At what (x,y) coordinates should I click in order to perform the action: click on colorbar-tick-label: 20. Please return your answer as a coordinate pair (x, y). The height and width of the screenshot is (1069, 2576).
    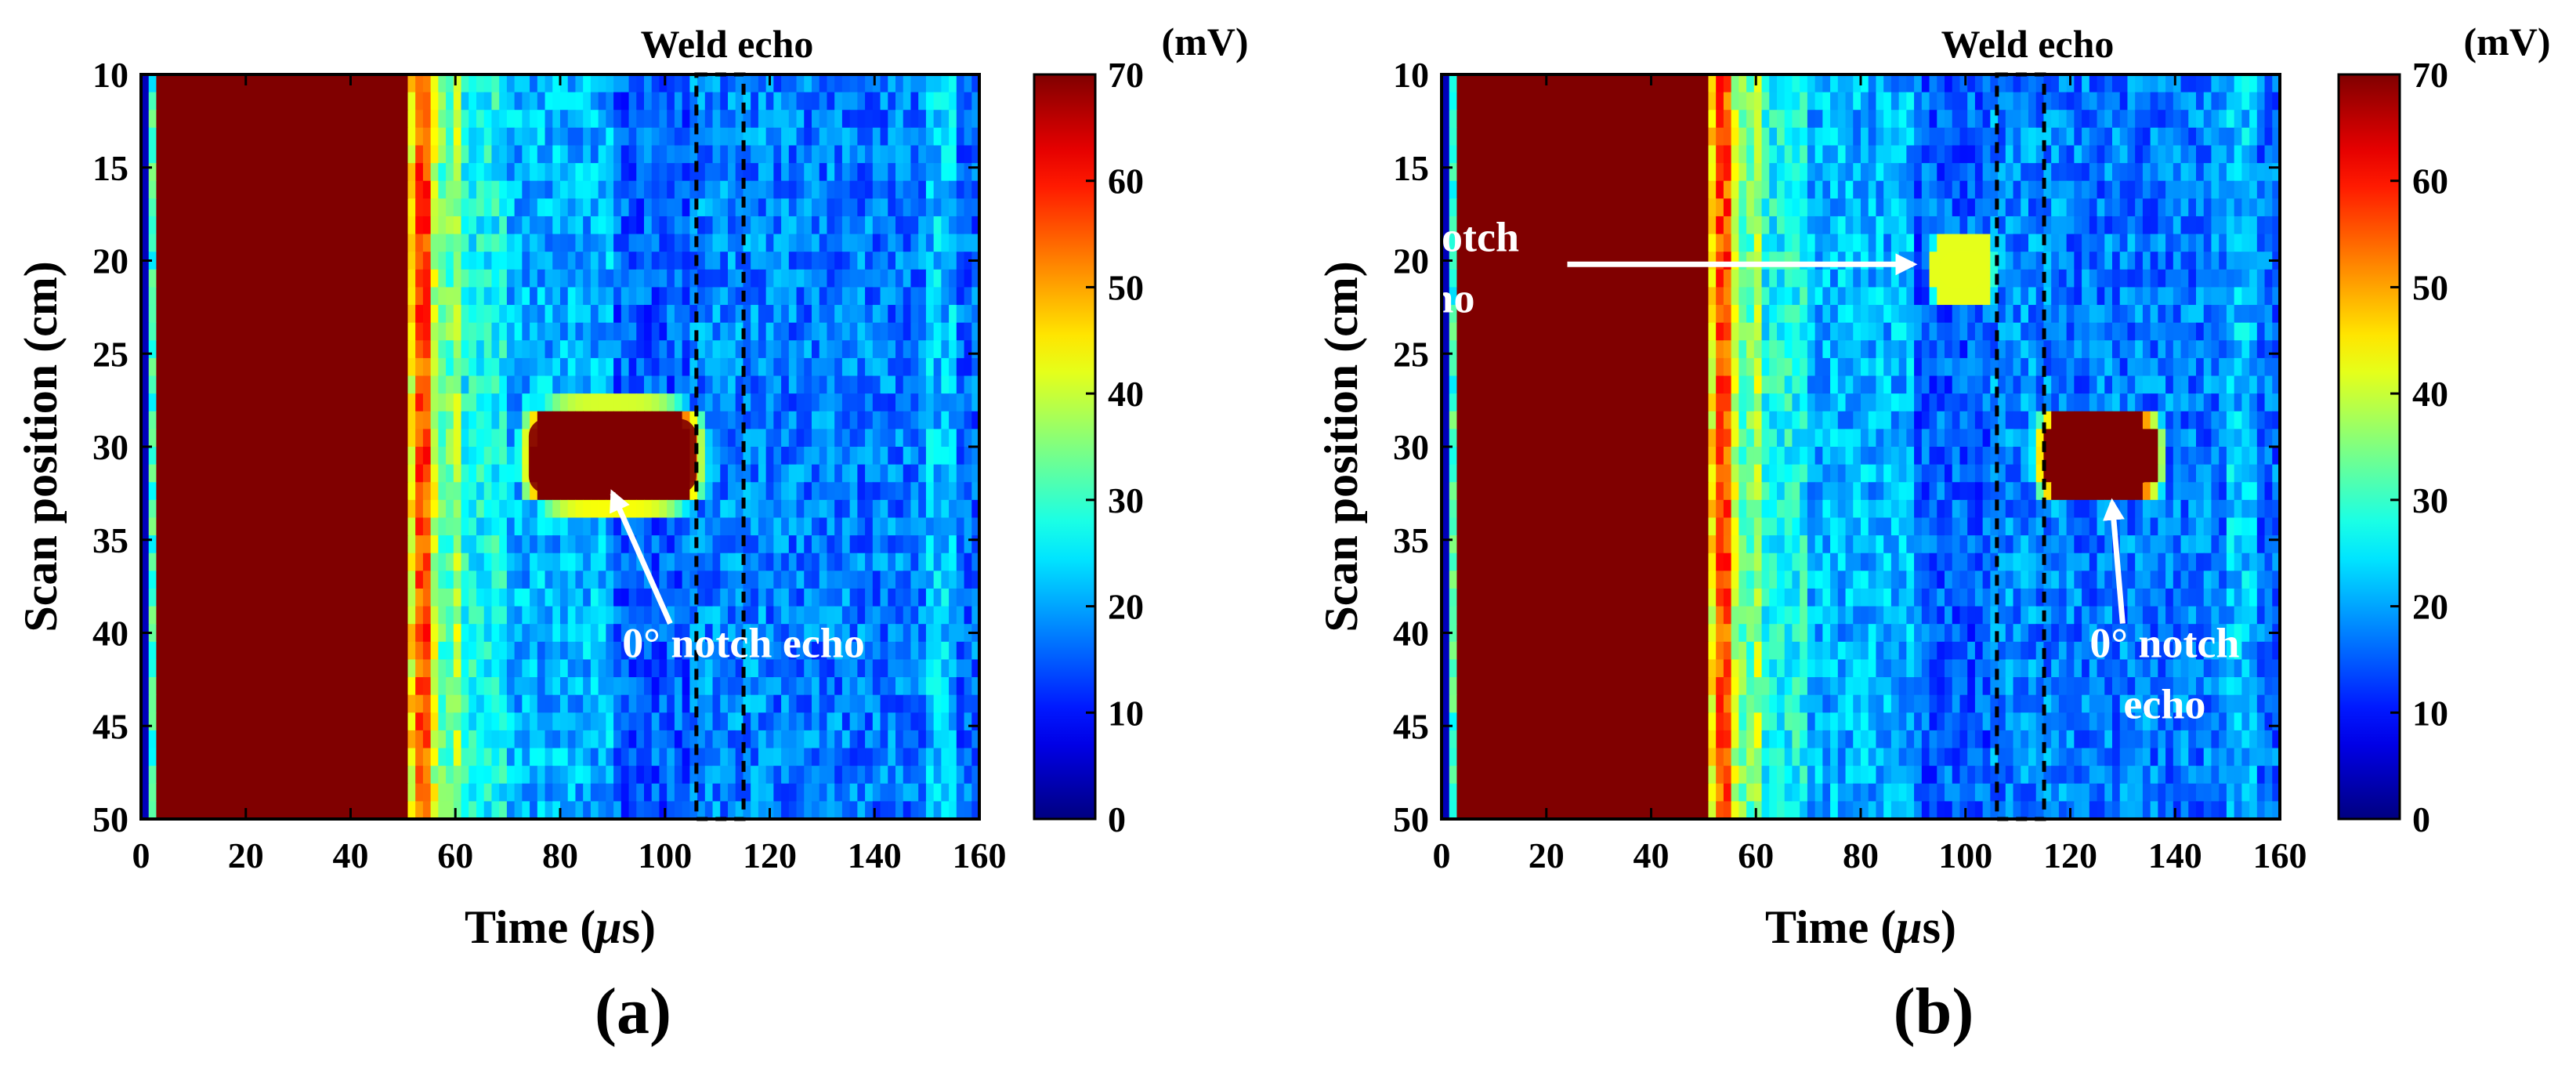
    Looking at the image, I should click on (1126, 607).